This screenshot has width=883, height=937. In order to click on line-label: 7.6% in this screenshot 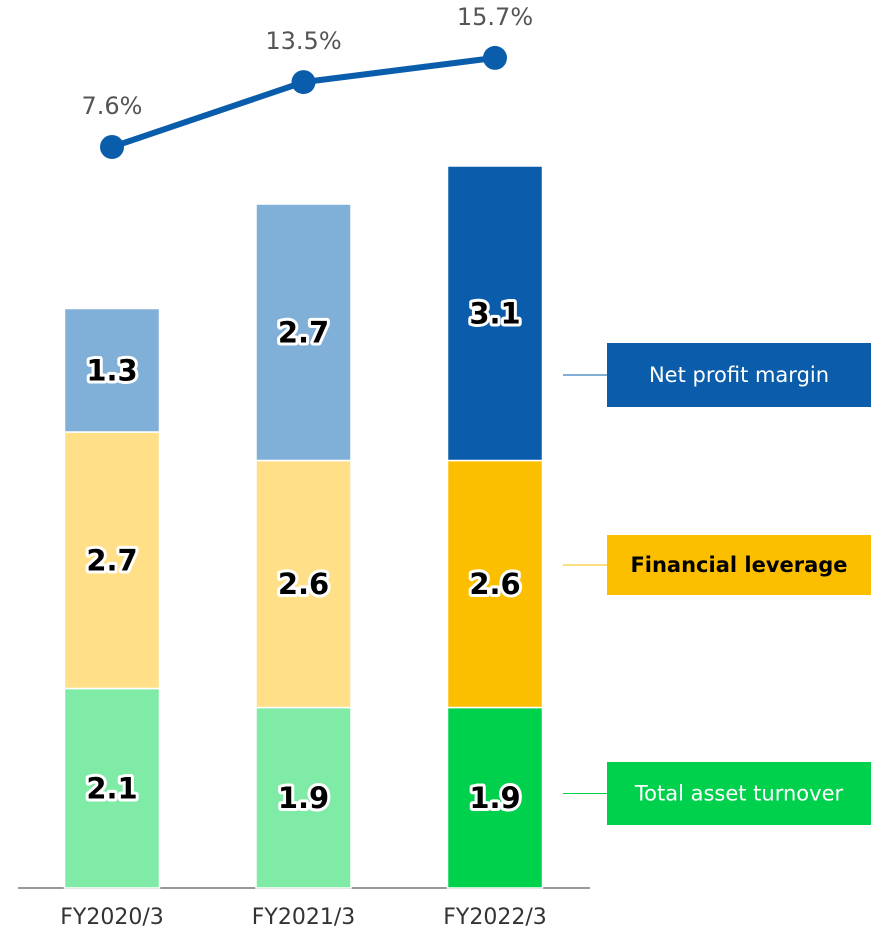, I will do `click(112, 106)`.